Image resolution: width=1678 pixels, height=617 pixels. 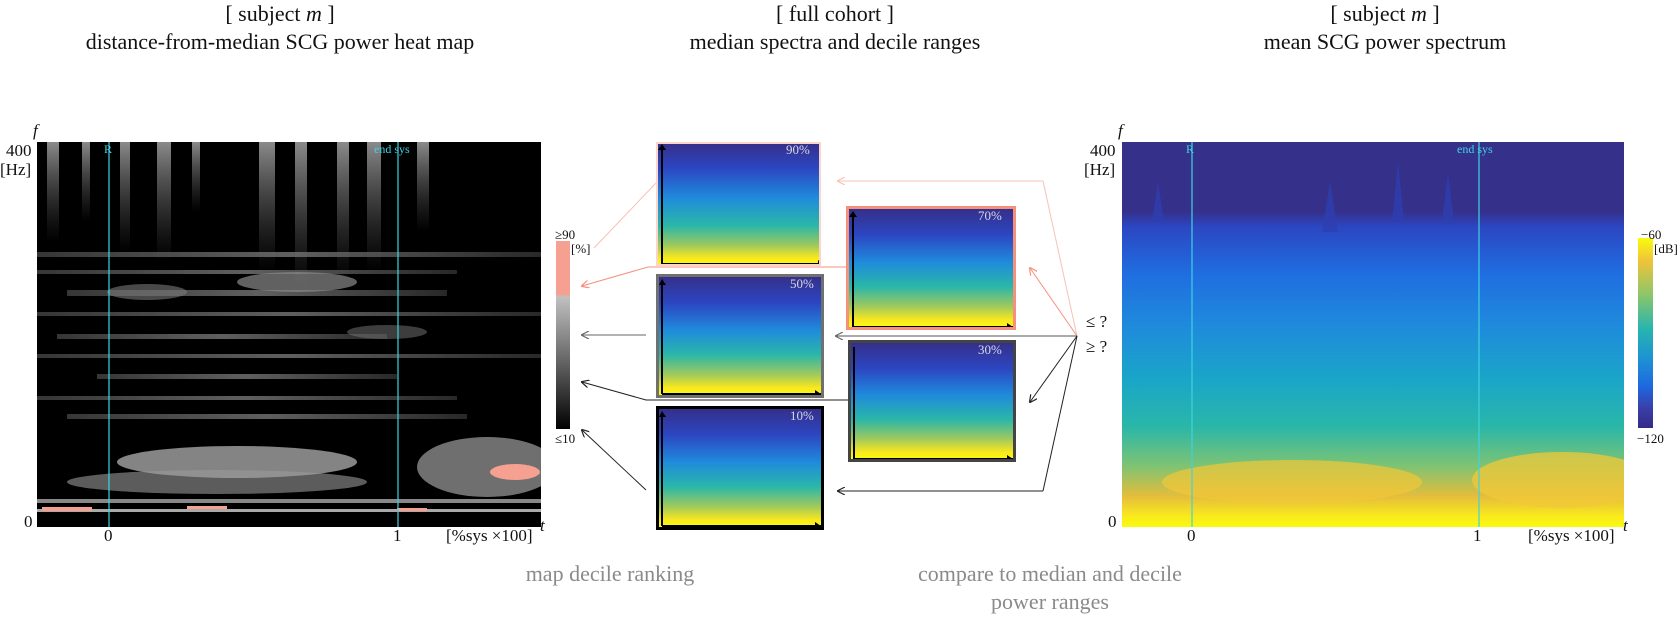 What do you see at coordinates (610, 573) in the screenshot?
I see `caption-map-decile: map decile ranking` at bounding box center [610, 573].